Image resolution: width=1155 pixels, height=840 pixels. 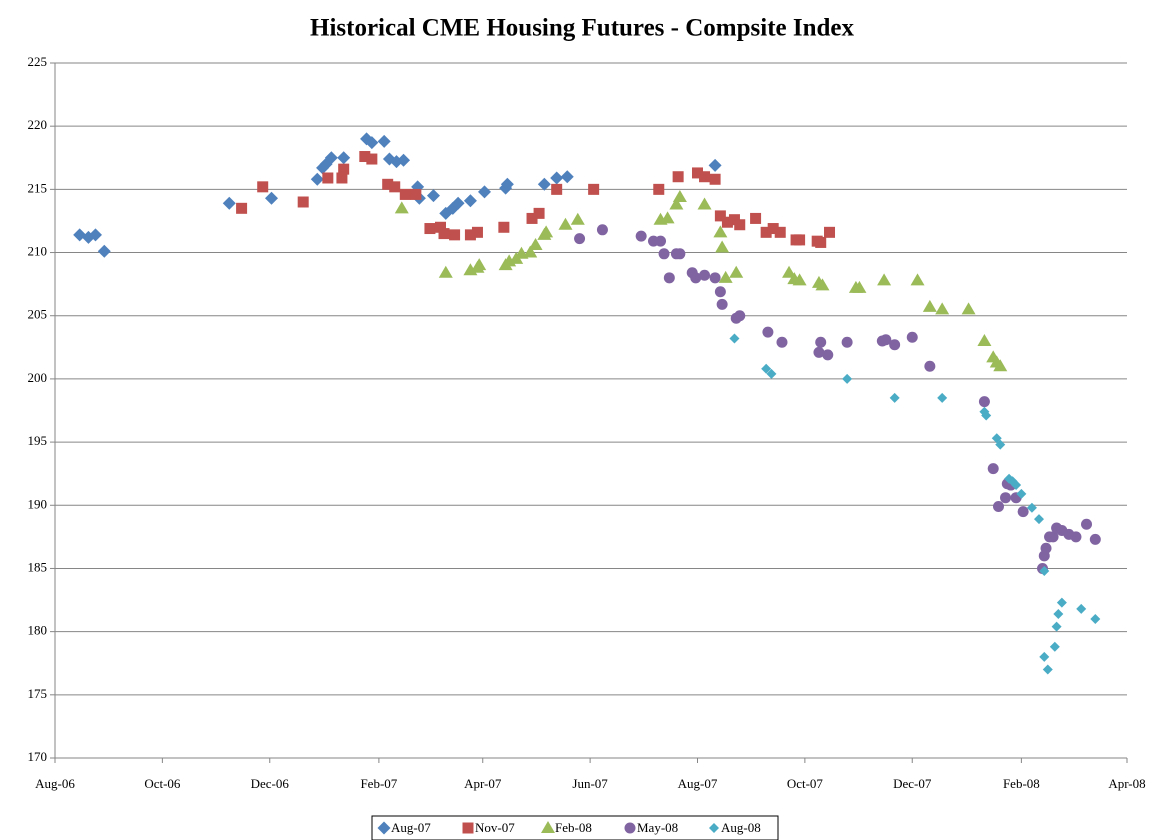 What do you see at coordinates (573, 827) in the screenshot?
I see `legend-label: Feb-08` at bounding box center [573, 827].